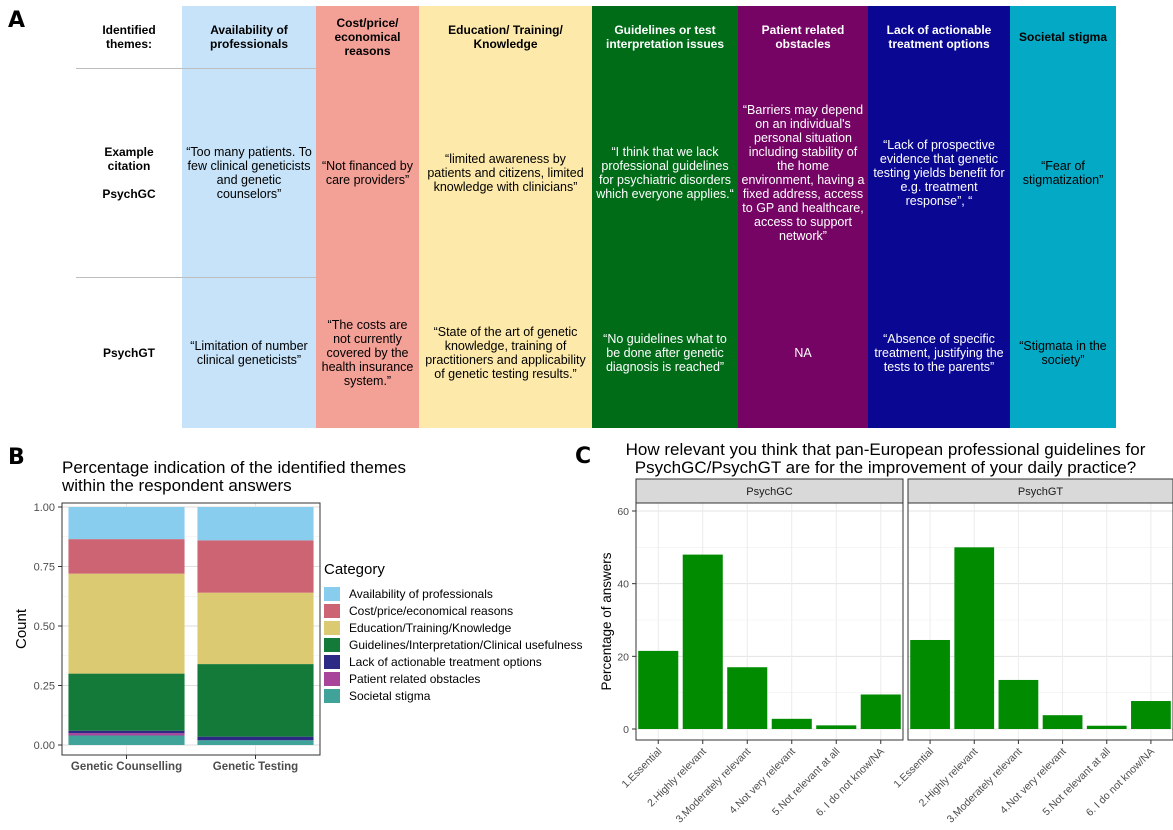  What do you see at coordinates (415, 678) in the screenshot?
I see `legend-label: Patient related obstacles` at bounding box center [415, 678].